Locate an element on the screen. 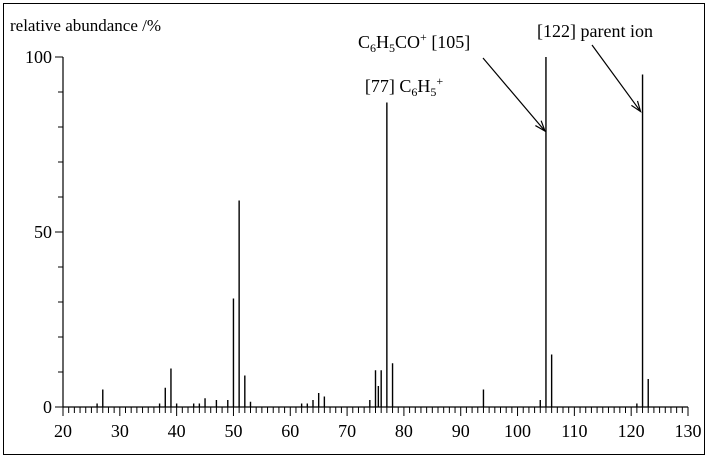  x-tick-label: 120 is located at coordinates (631, 431).